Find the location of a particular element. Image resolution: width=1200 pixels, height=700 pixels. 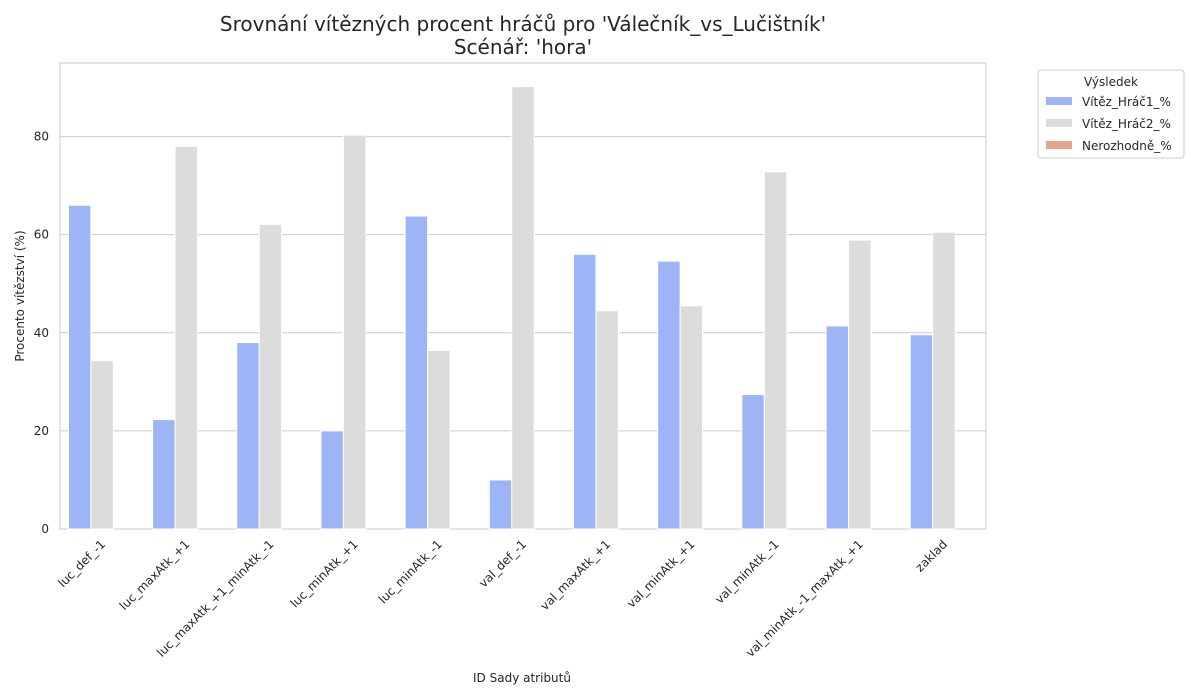

bar-v-t-z-hr-1--10 is located at coordinates (921, 432).